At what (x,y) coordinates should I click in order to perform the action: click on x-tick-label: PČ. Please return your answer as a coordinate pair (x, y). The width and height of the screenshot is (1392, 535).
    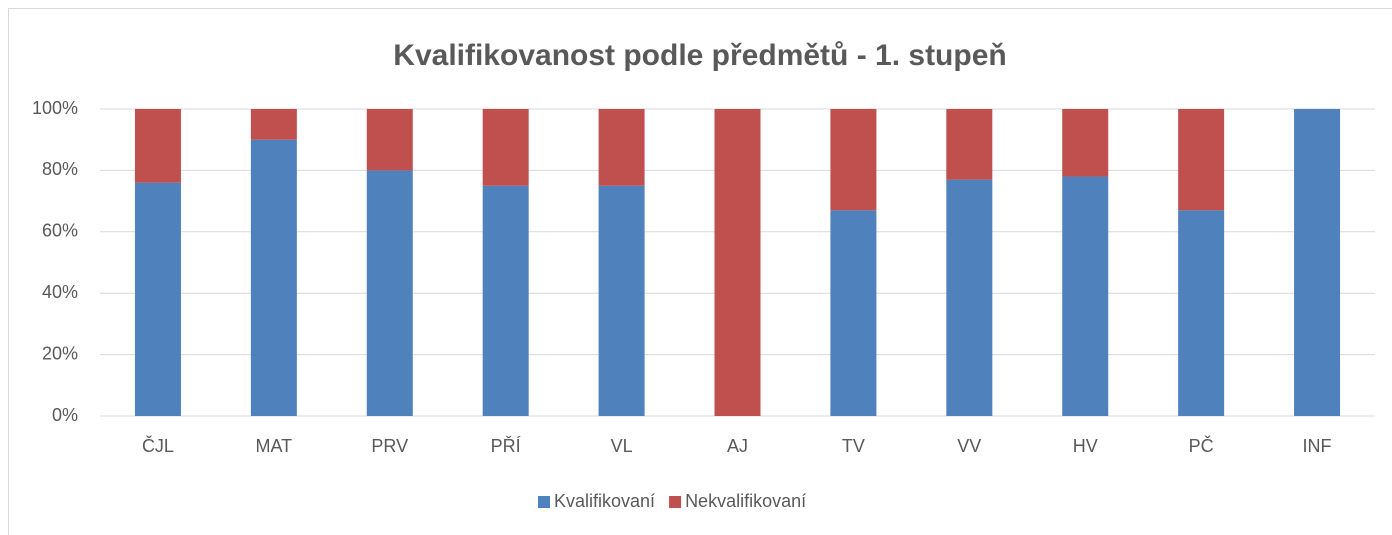
    Looking at the image, I should click on (1201, 445).